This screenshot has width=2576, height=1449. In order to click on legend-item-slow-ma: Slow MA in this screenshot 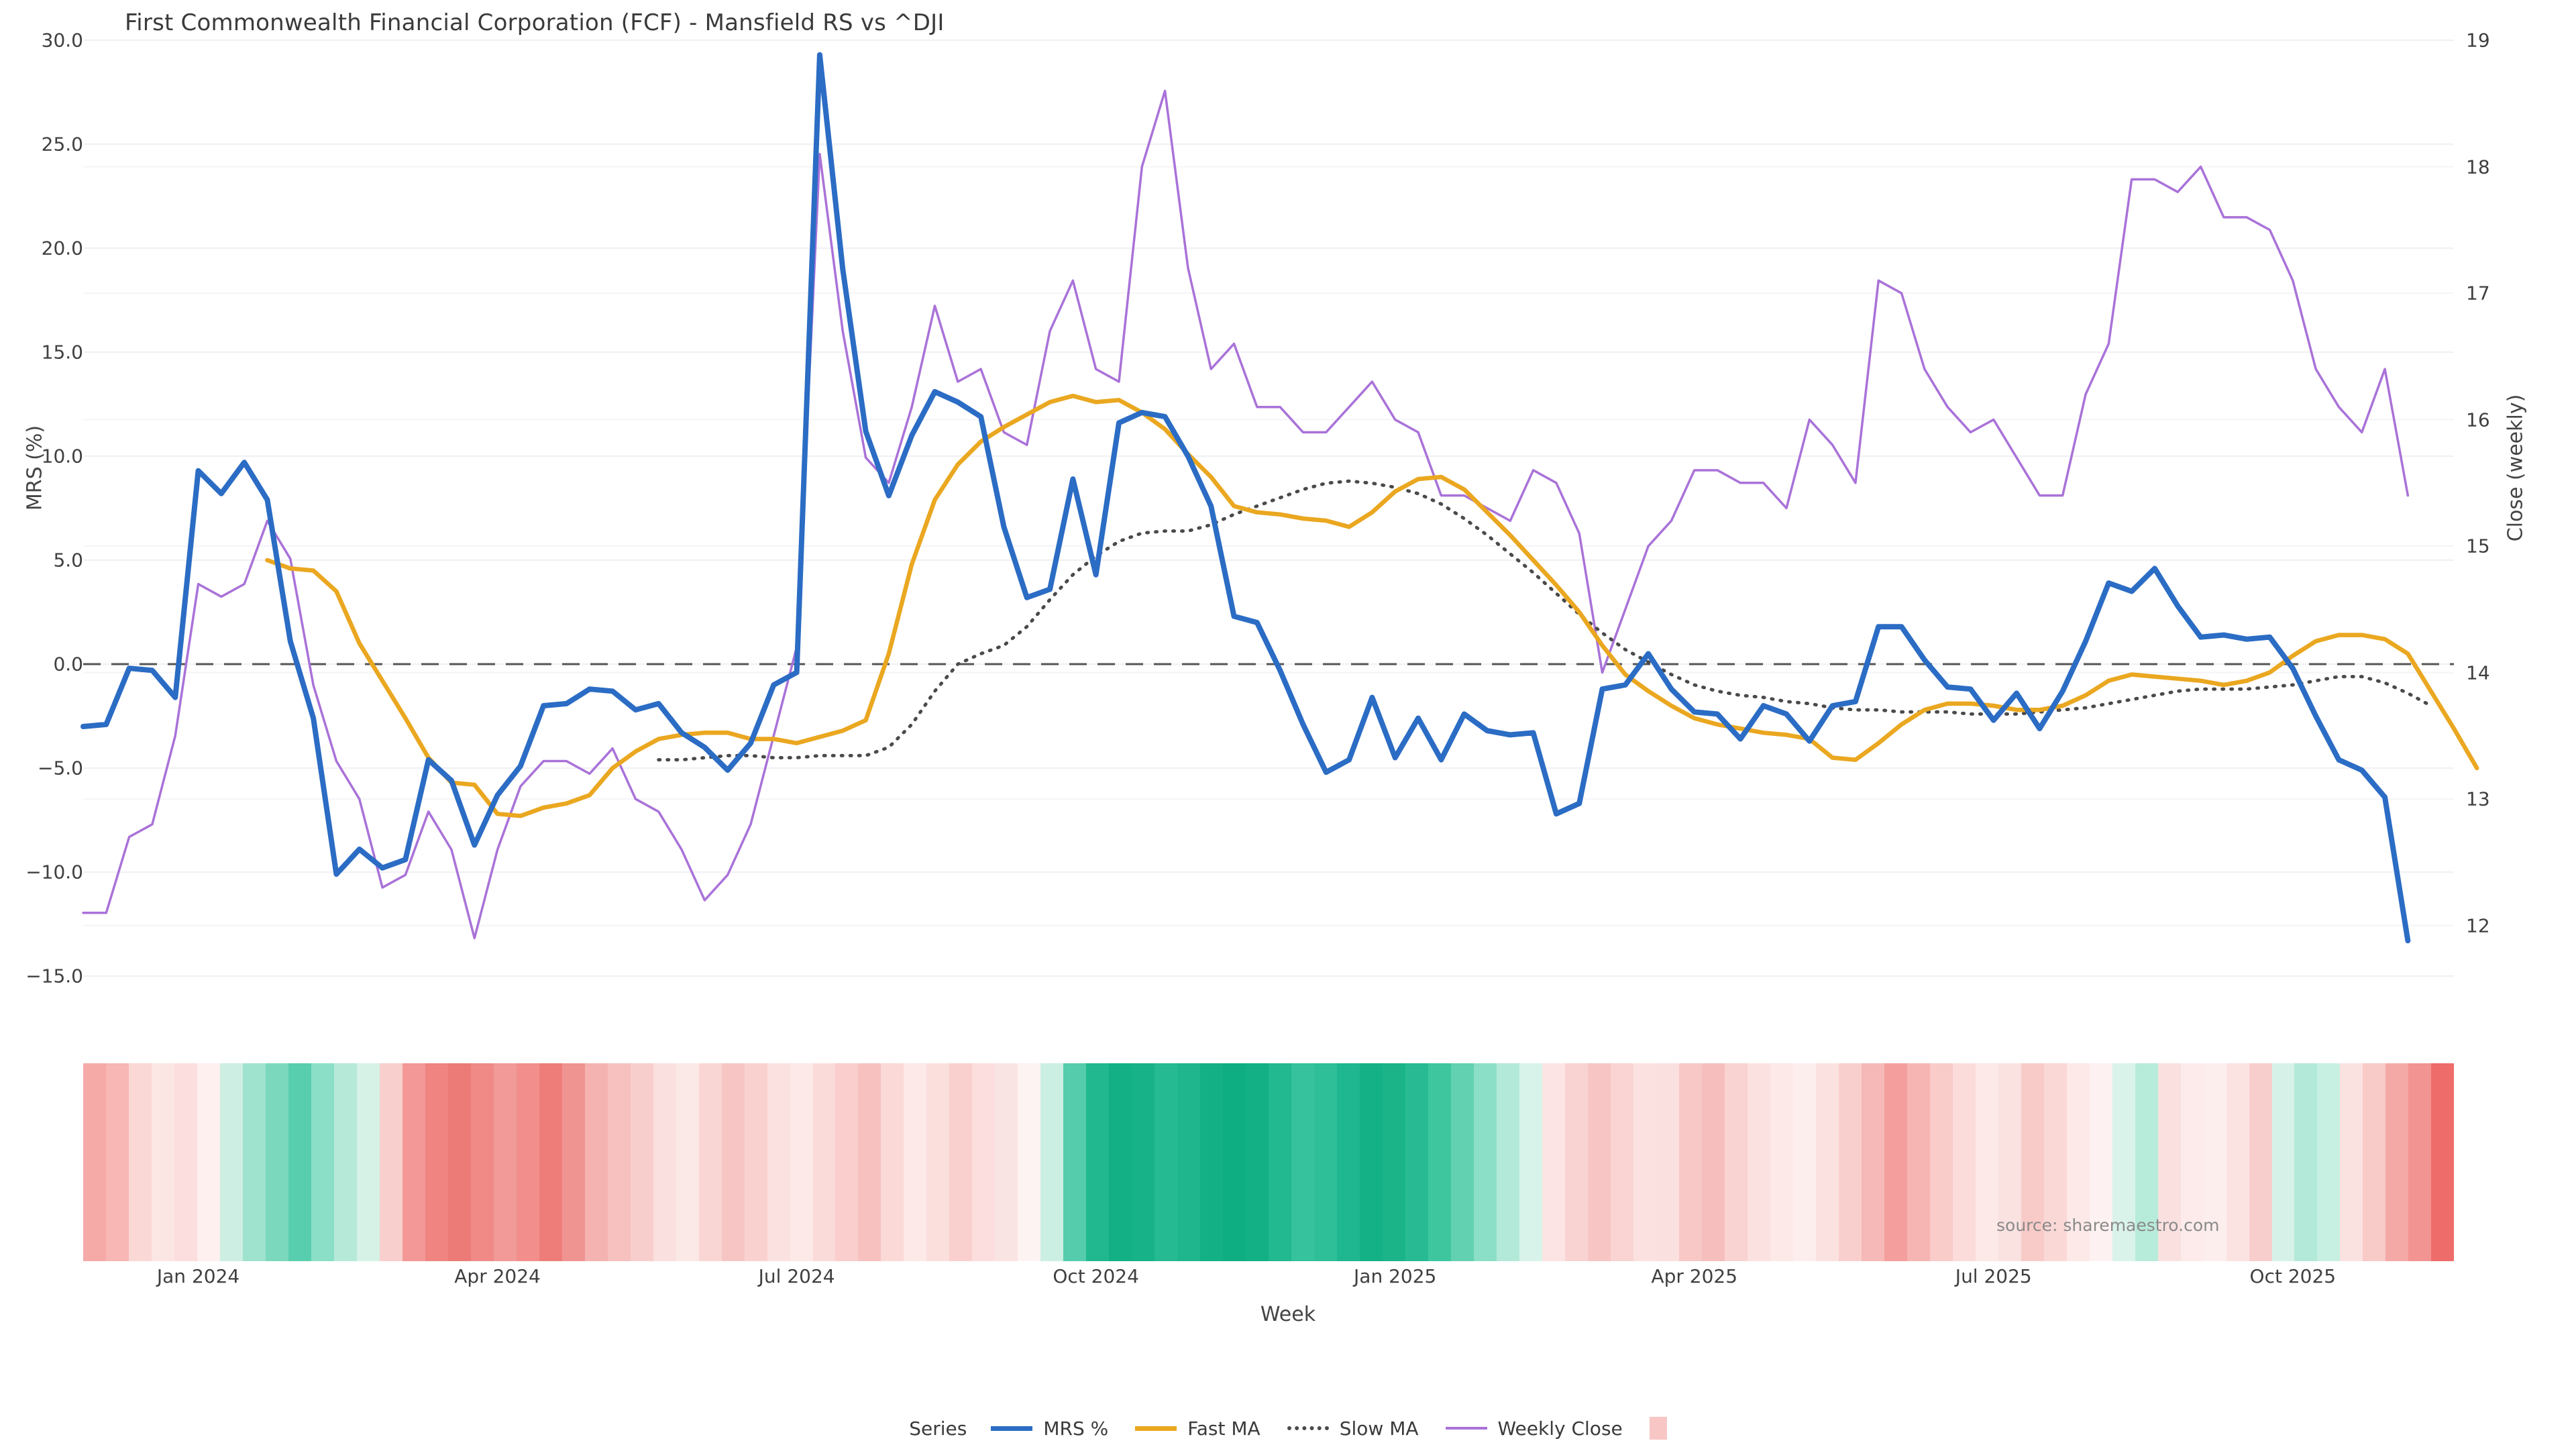, I will do `click(1353, 1428)`.